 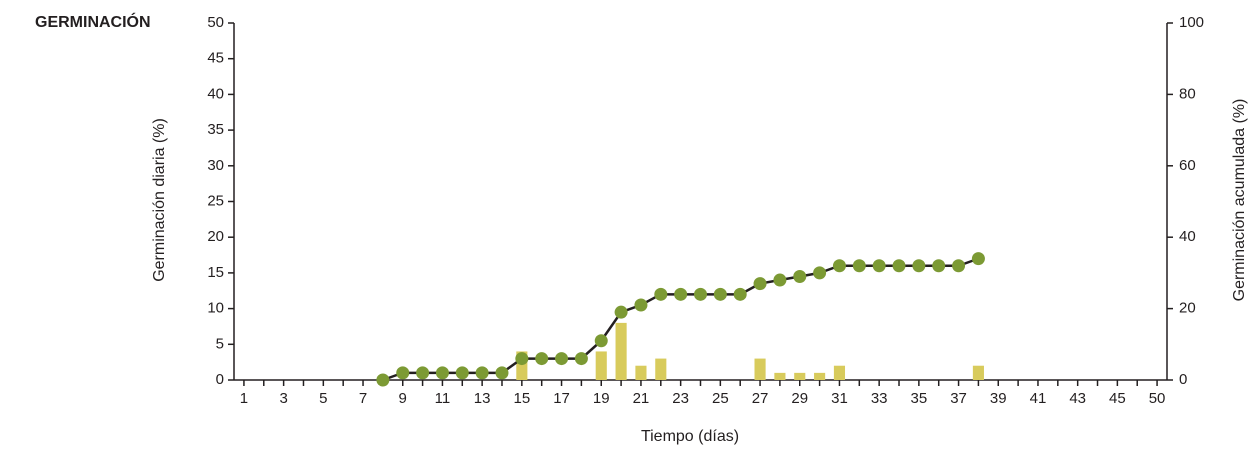 I want to click on y-tick-label: 20, so click(x=215, y=236).